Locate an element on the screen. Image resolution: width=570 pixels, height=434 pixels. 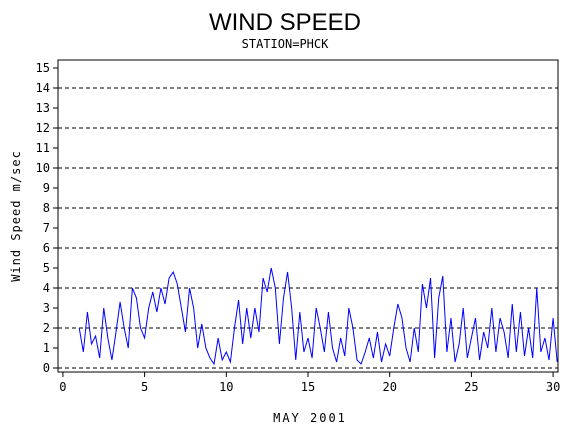
y-tick-label: 14 is located at coordinates (43, 88).